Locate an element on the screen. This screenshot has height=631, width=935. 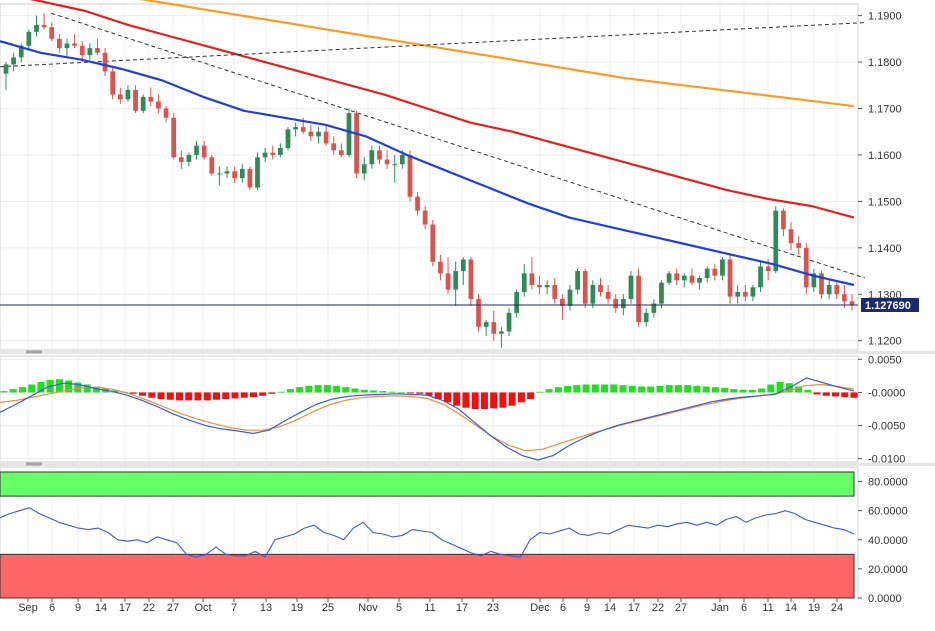
price-macd-separator is located at coordinates (467, 352).